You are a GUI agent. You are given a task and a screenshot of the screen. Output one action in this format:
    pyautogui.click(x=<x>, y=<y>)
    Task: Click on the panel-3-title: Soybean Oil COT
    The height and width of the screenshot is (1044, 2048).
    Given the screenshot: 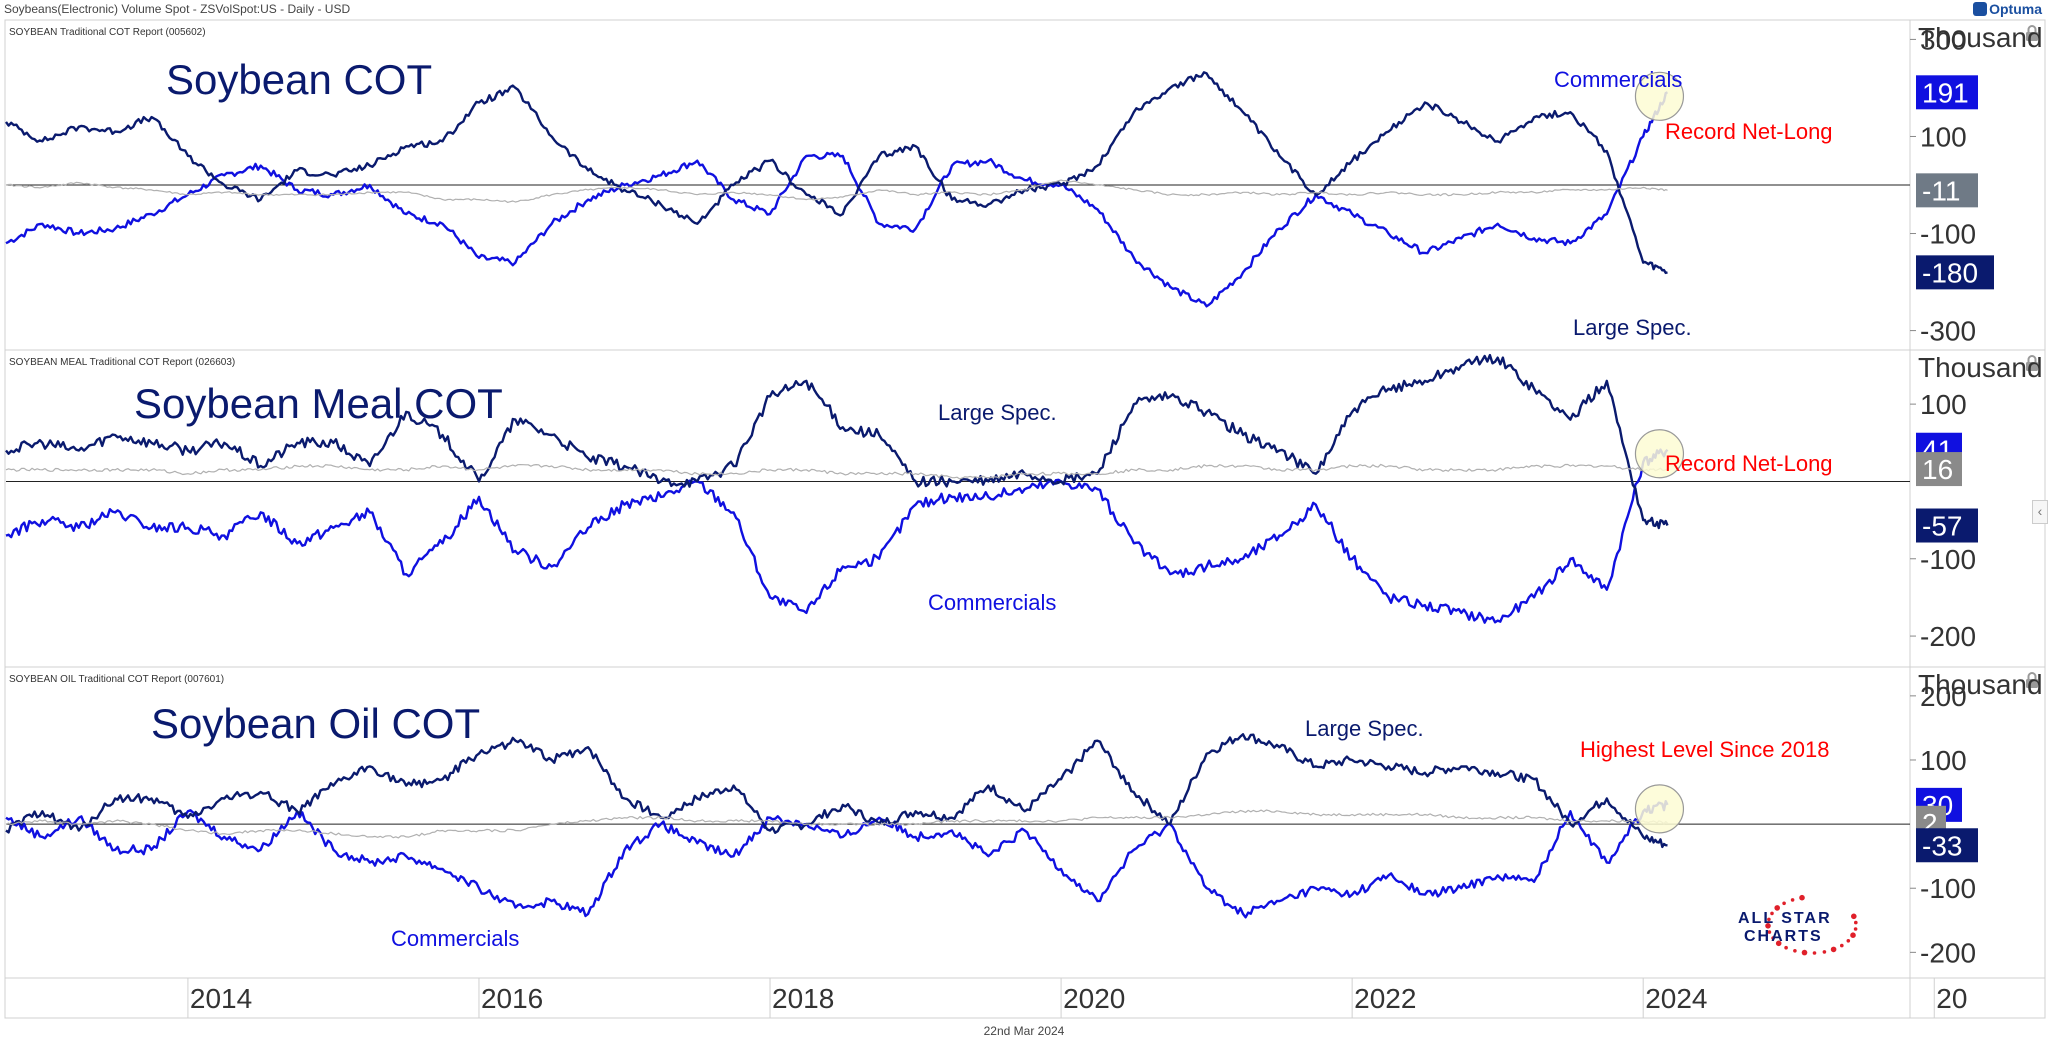 What is the action you would take?
    pyautogui.click(x=316, y=723)
    